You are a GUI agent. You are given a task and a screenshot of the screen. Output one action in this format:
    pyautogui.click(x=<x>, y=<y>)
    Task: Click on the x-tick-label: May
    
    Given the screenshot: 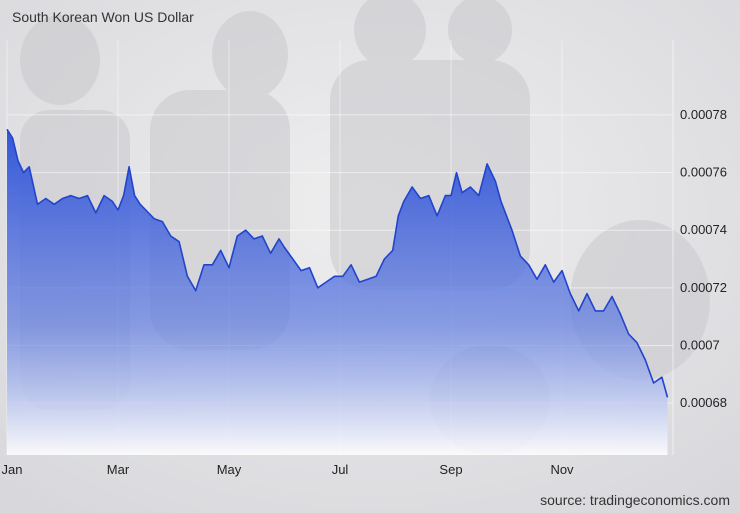 What is the action you would take?
    pyautogui.click(x=229, y=469)
    